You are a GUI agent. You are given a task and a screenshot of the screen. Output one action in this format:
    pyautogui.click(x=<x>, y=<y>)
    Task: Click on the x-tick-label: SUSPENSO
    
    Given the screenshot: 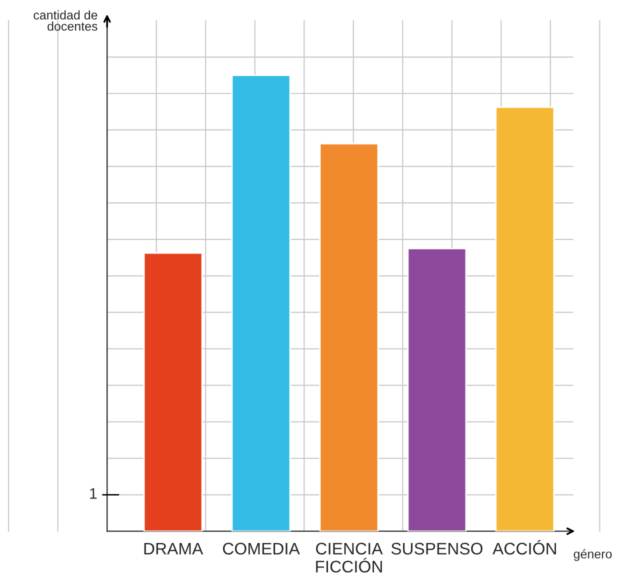 What is the action you would take?
    pyautogui.click(x=436, y=548)
    